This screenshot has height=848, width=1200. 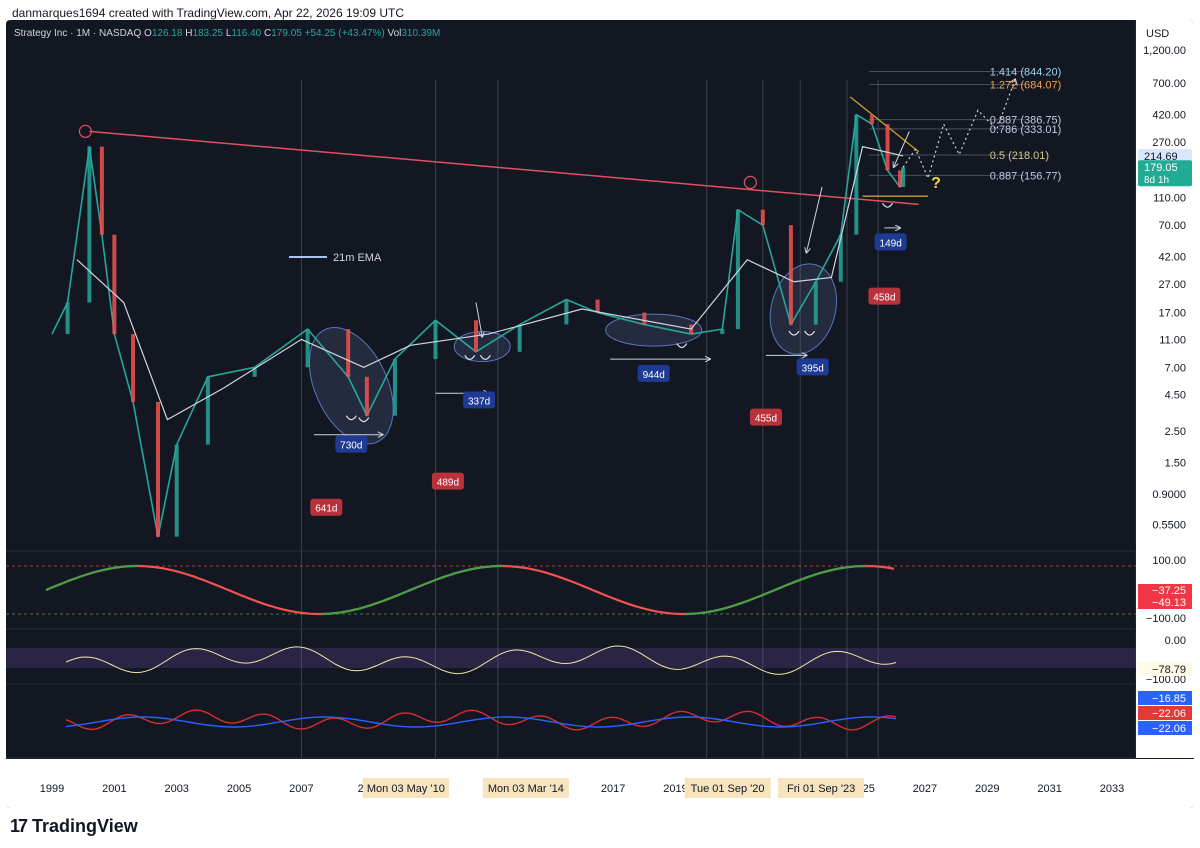 I want to click on price-axis-tick: 11.00, so click(x=1172, y=340).